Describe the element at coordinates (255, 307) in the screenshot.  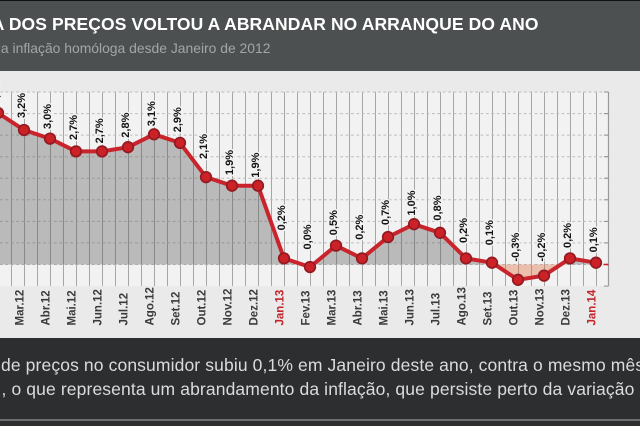
I see `svg-text: Dez.12` at that location.